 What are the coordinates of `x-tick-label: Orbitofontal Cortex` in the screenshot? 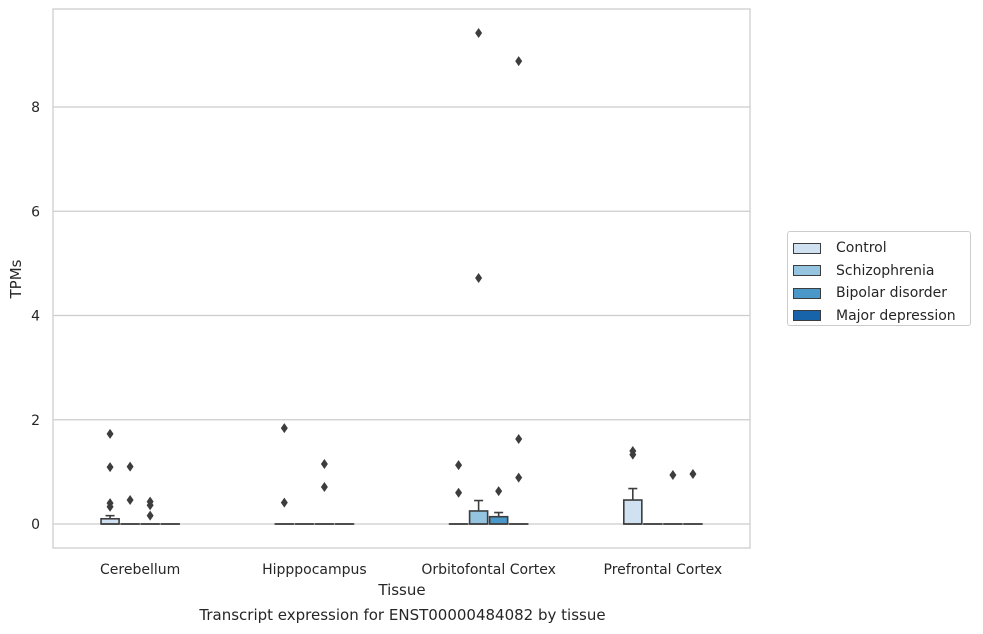 It's located at (488, 570).